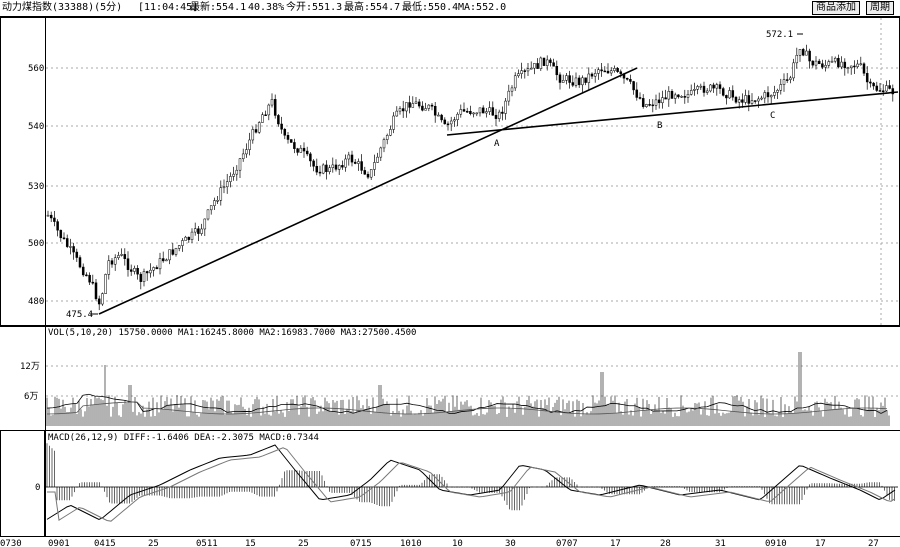 This screenshot has height=547, width=900. What do you see at coordinates (880, 8) in the screenshot?
I see `period-button: 周期` at bounding box center [880, 8].